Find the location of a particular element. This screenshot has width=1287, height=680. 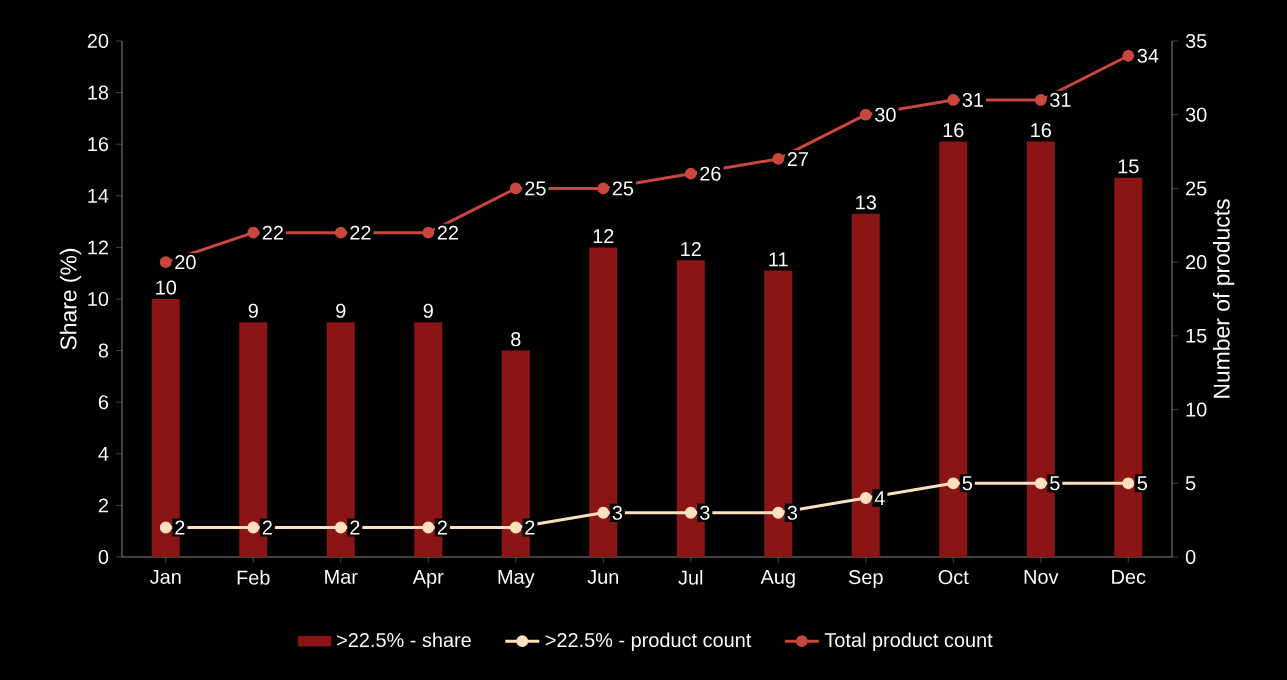

data-label: 27 is located at coordinates (797, 158).